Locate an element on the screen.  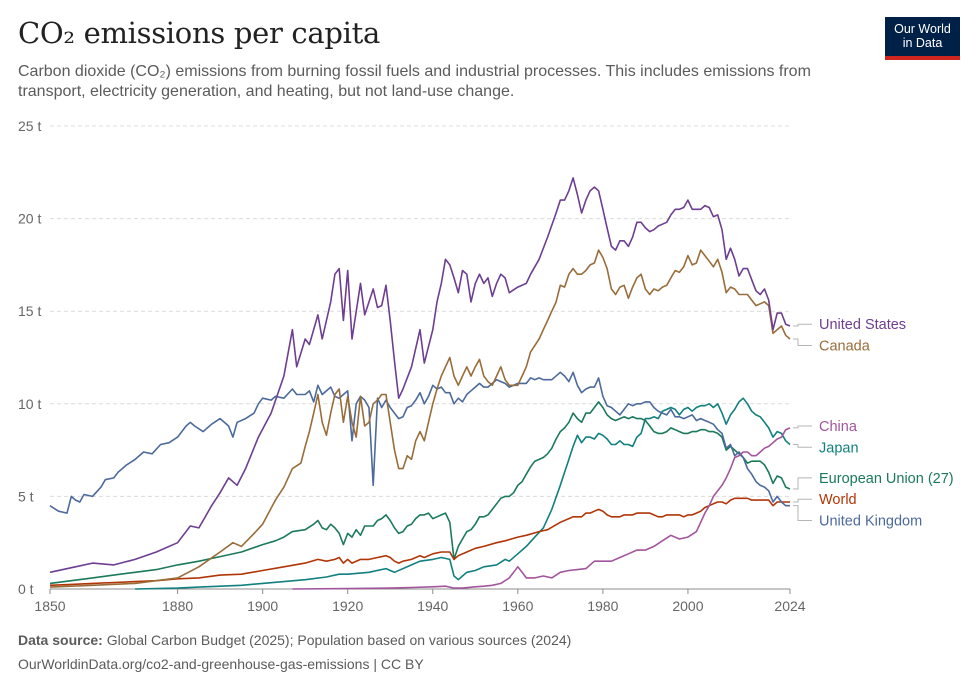
data-source-label: Data source: is located at coordinates (60, 640).